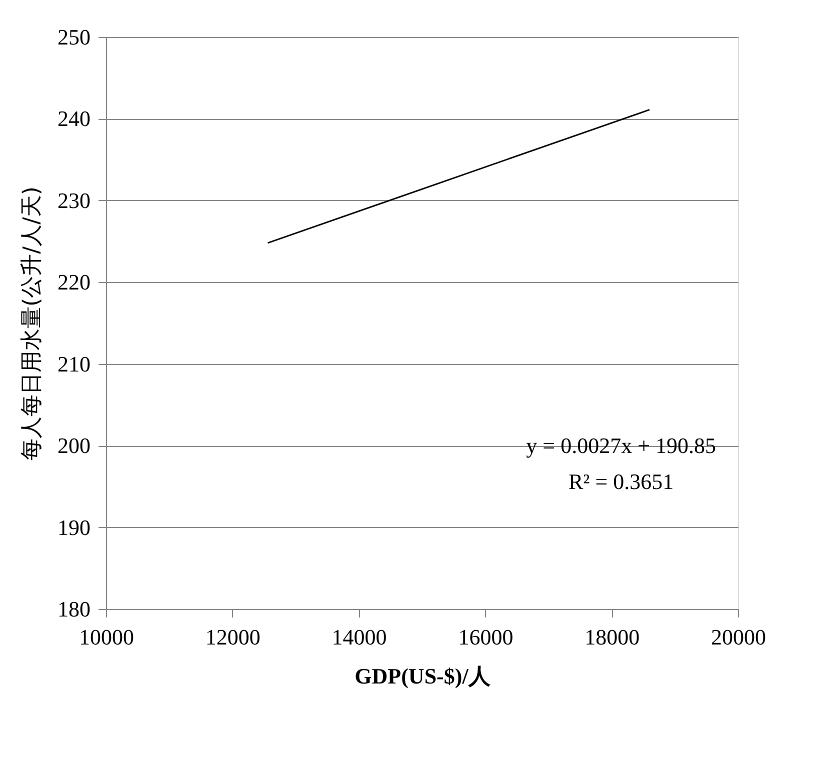  Describe the element at coordinates (423, 676) in the screenshot. I see `x-axis-title: GDP(US-$)/人` at that location.